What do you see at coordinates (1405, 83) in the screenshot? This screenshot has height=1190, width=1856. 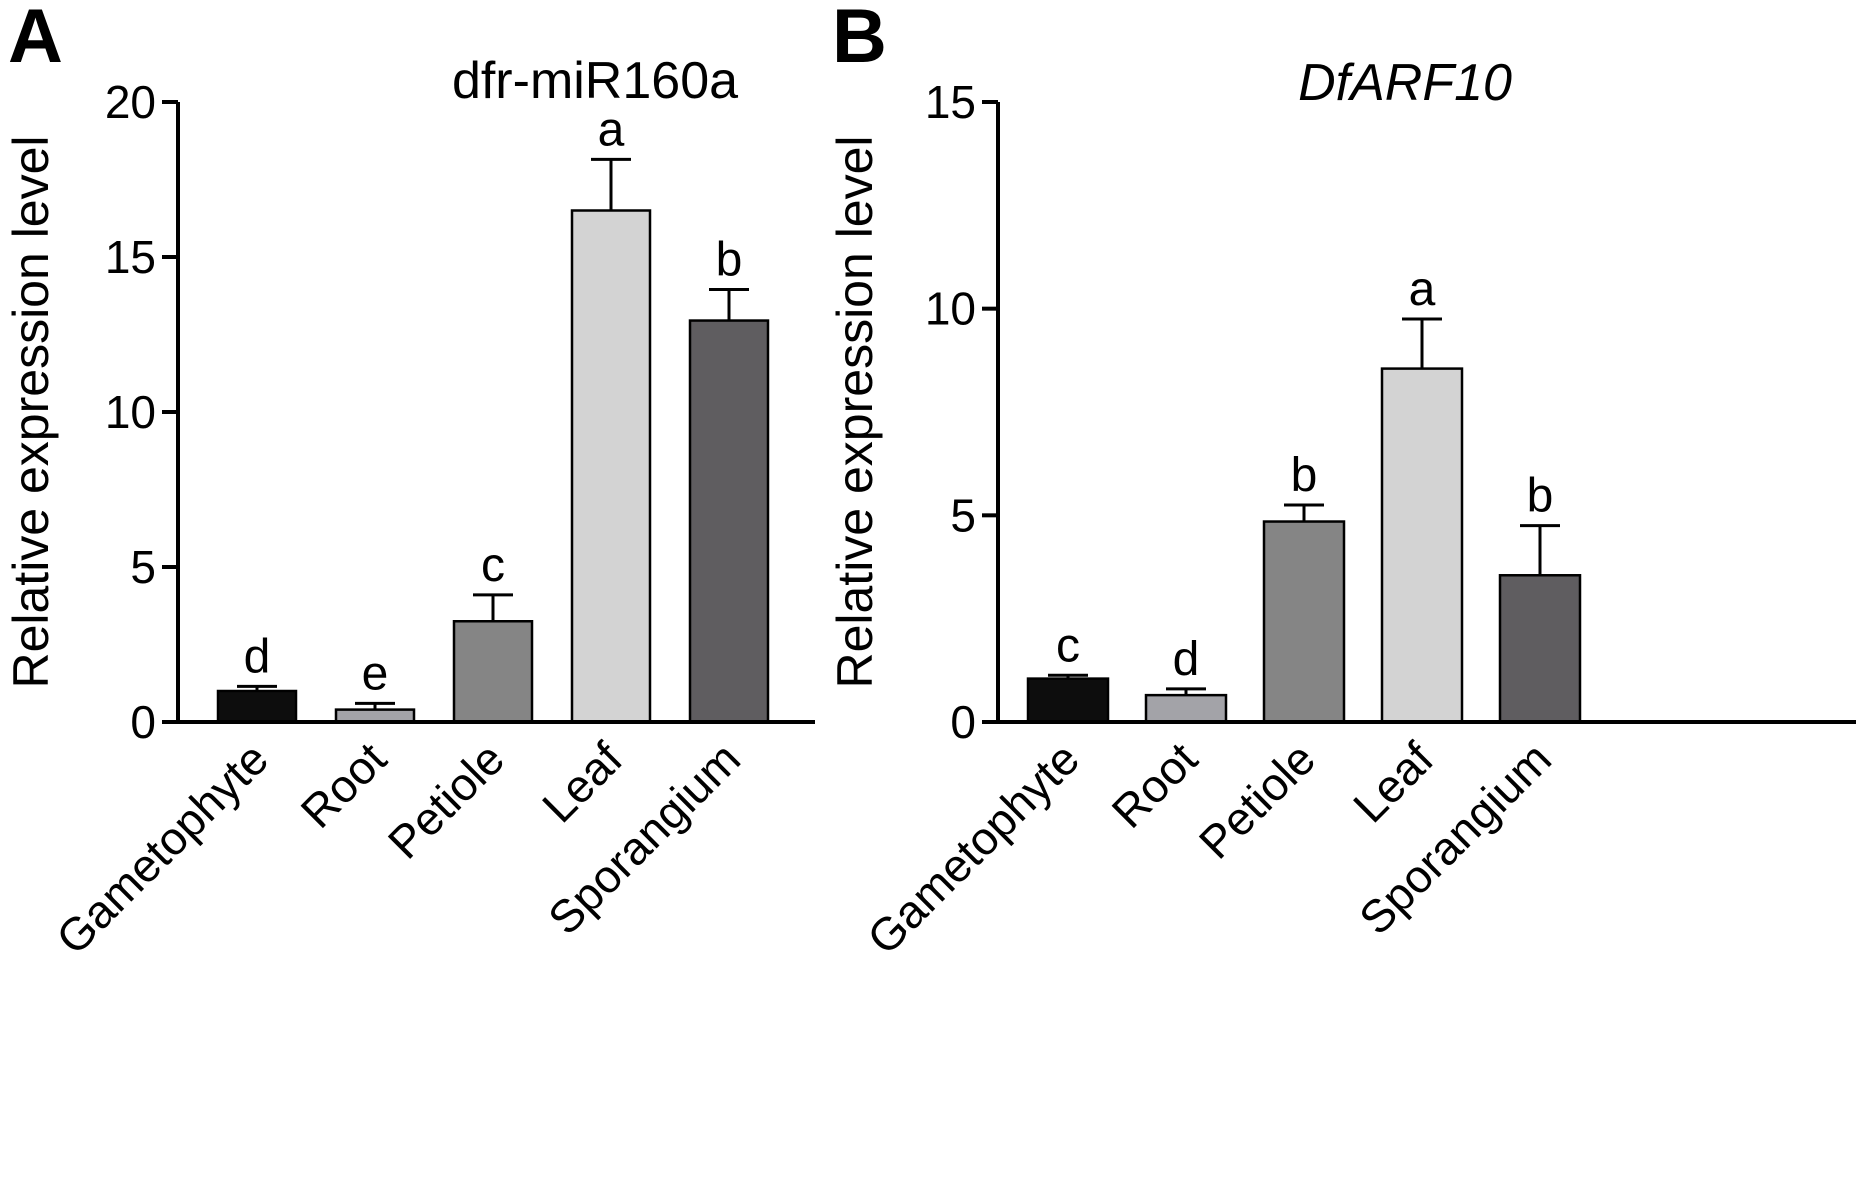 I see `chart-title: DfARF10` at bounding box center [1405, 83].